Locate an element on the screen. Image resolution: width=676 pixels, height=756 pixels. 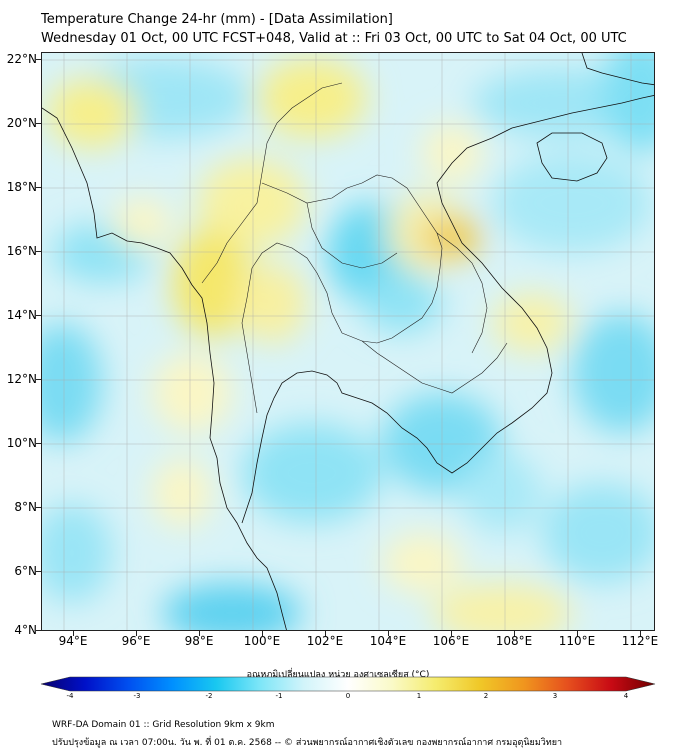
colorbar-tick: -2 is located at coordinates (209, 696).